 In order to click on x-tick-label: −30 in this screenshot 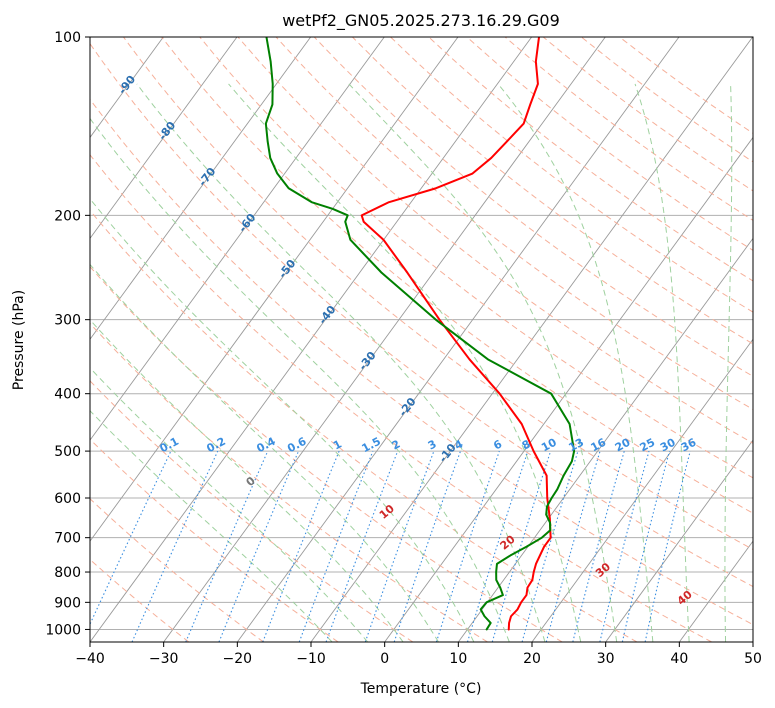, I will do `click(164, 659)`.